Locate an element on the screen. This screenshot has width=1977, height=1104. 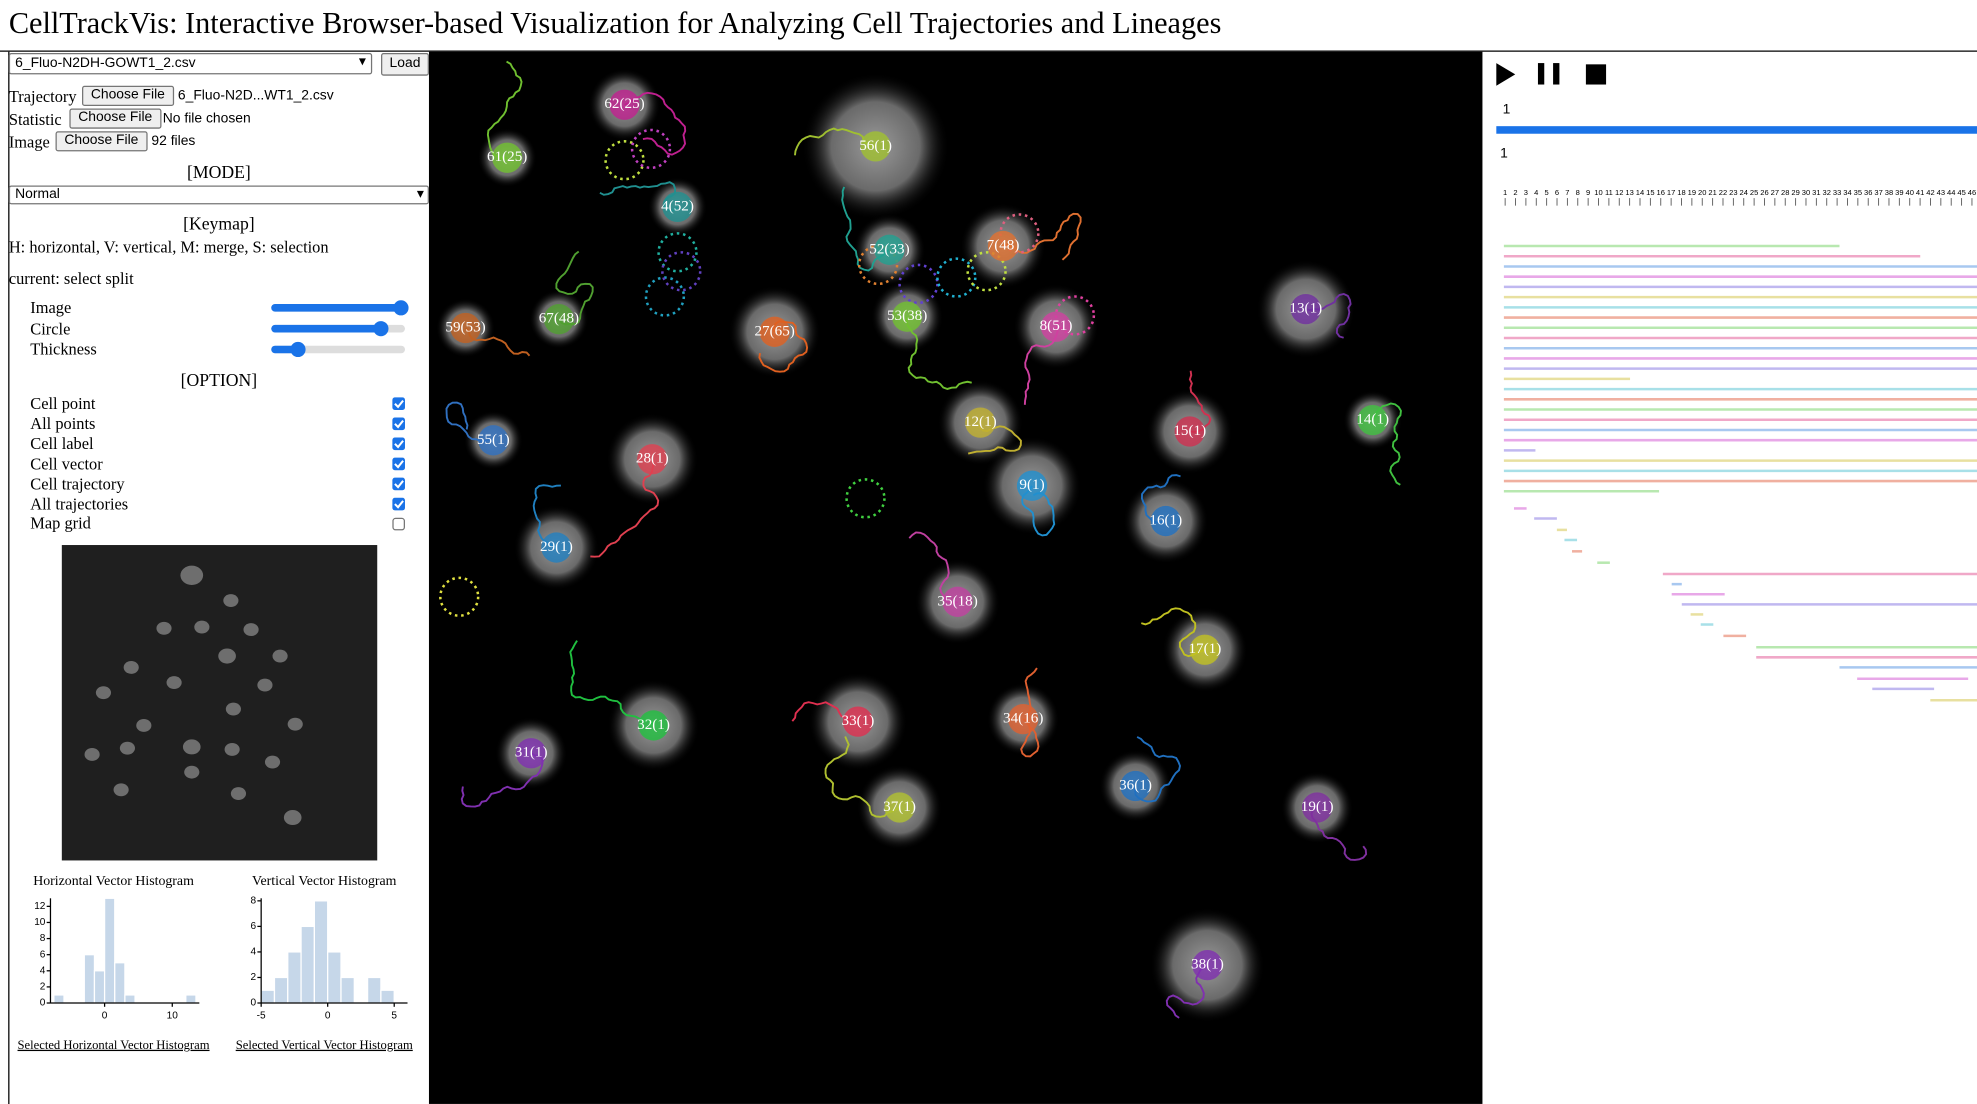
slider-label: Circle is located at coordinates (50, 328).